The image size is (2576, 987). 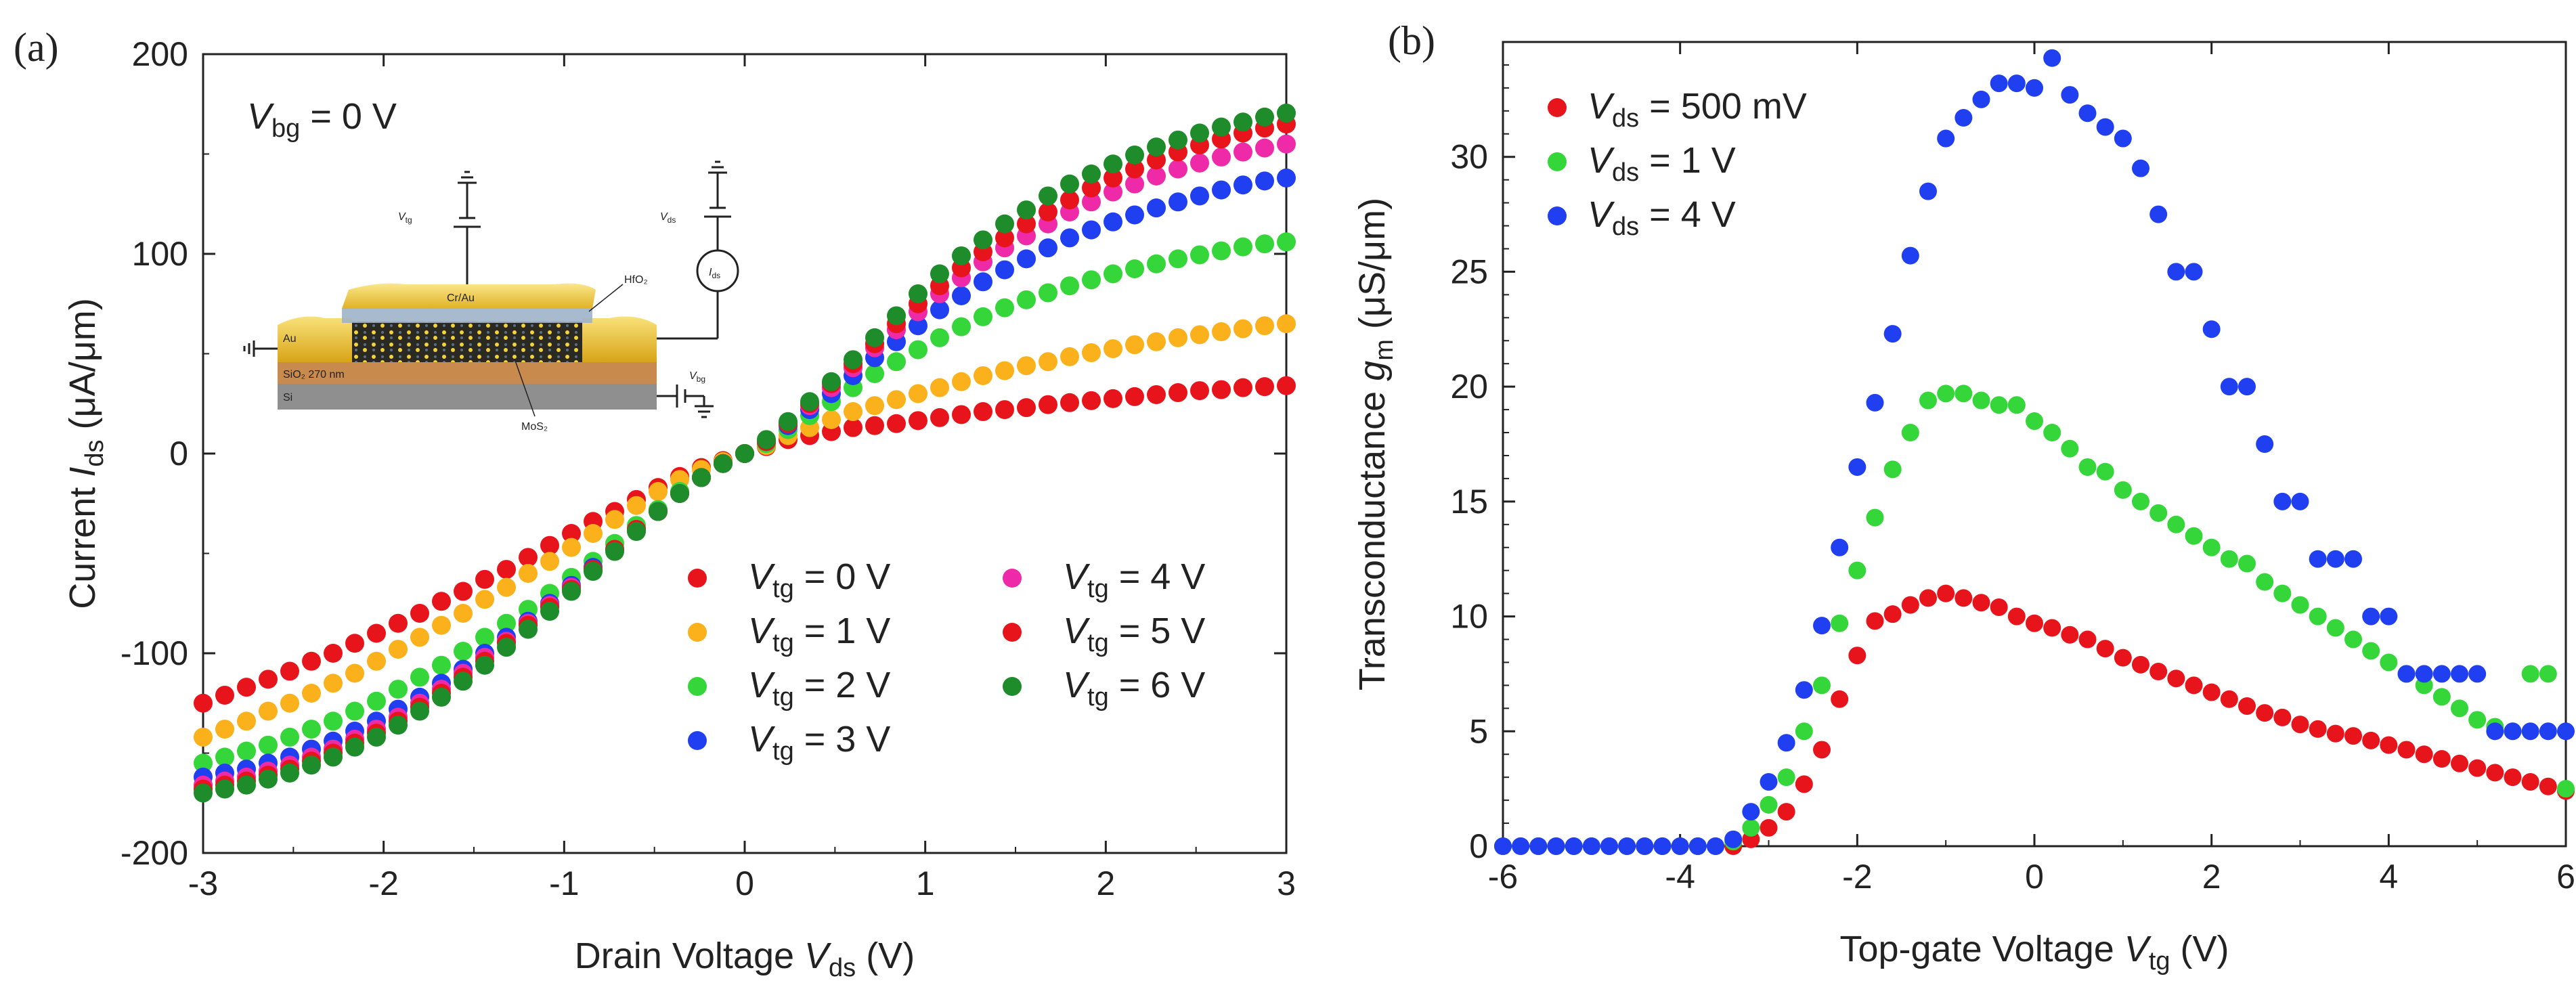 What do you see at coordinates (154, 653) in the screenshot?
I see `y-tick-label: -100` at bounding box center [154, 653].